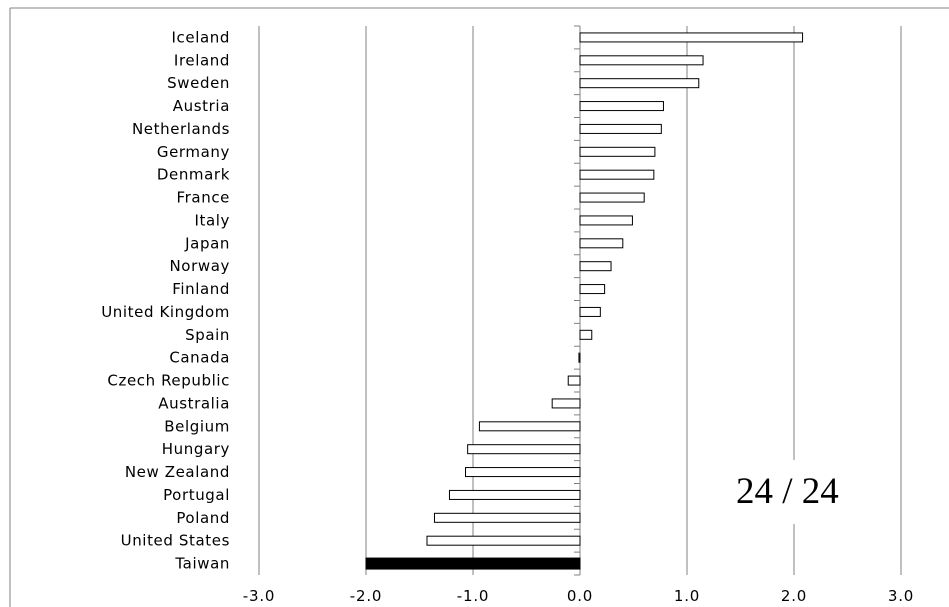 This screenshot has height=607, width=949. What do you see at coordinates (197, 426) in the screenshot?
I see `category-label: Belgium` at bounding box center [197, 426].